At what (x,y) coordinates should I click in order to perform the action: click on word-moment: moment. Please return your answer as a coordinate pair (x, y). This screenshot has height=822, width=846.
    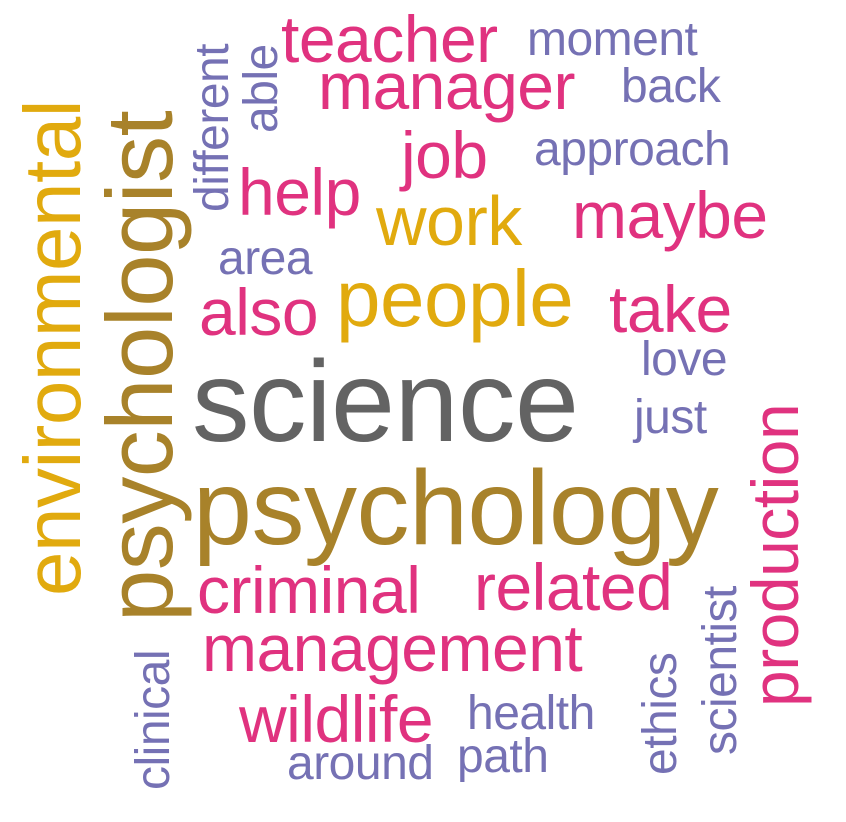
    Looking at the image, I should click on (612, 39).